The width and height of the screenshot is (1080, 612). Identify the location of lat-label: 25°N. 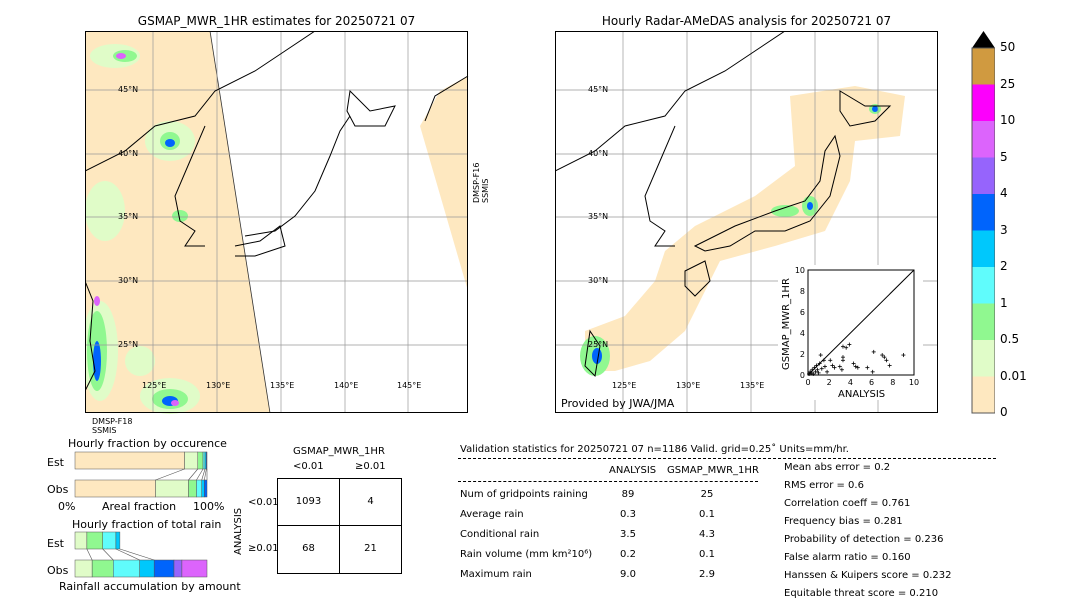
(598, 344).